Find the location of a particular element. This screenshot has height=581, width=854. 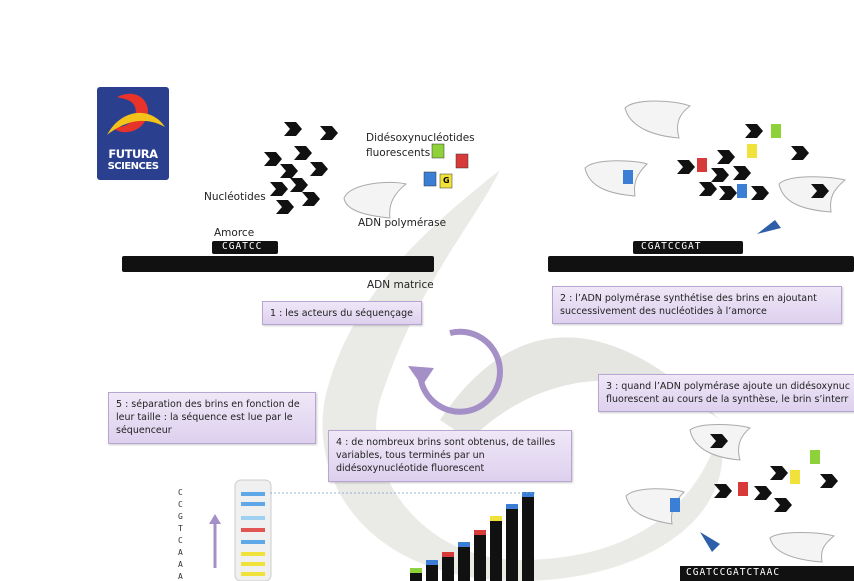

nucleotides-group is located at coordinates (301, 168).